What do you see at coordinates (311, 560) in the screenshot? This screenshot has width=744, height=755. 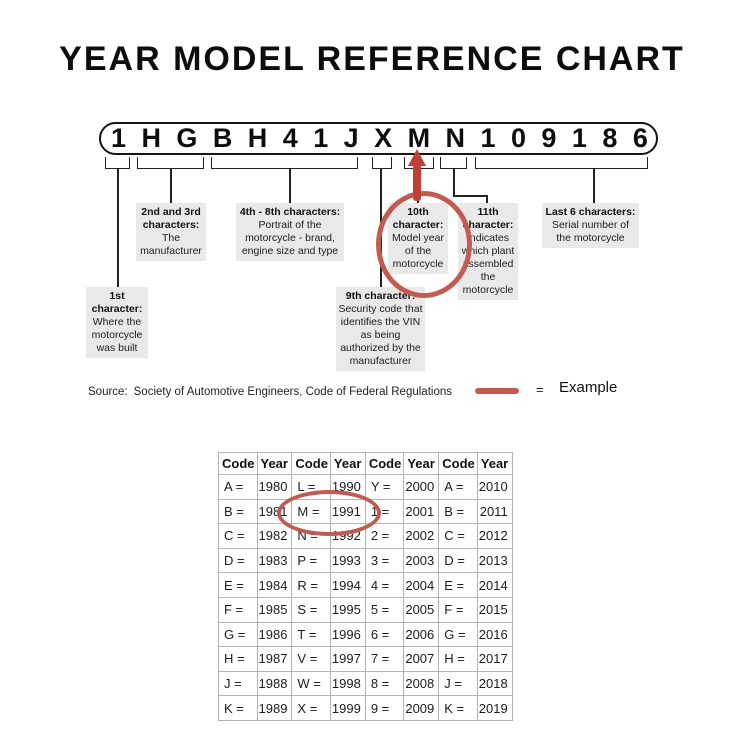 I see `code-cell: P =` at bounding box center [311, 560].